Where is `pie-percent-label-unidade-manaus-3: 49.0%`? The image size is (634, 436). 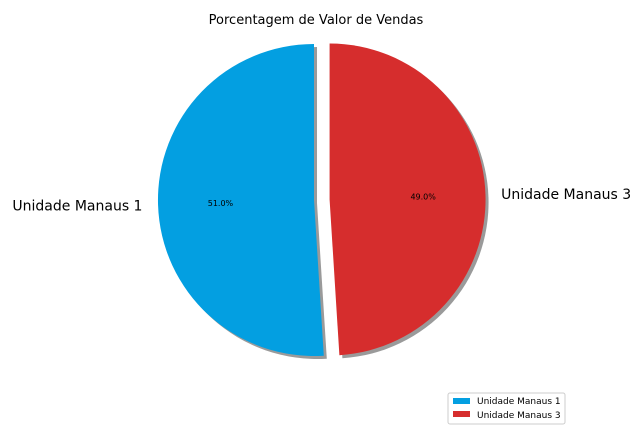
pie-percent-label-unidade-manaus-3: 49.0% is located at coordinates (423, 197).